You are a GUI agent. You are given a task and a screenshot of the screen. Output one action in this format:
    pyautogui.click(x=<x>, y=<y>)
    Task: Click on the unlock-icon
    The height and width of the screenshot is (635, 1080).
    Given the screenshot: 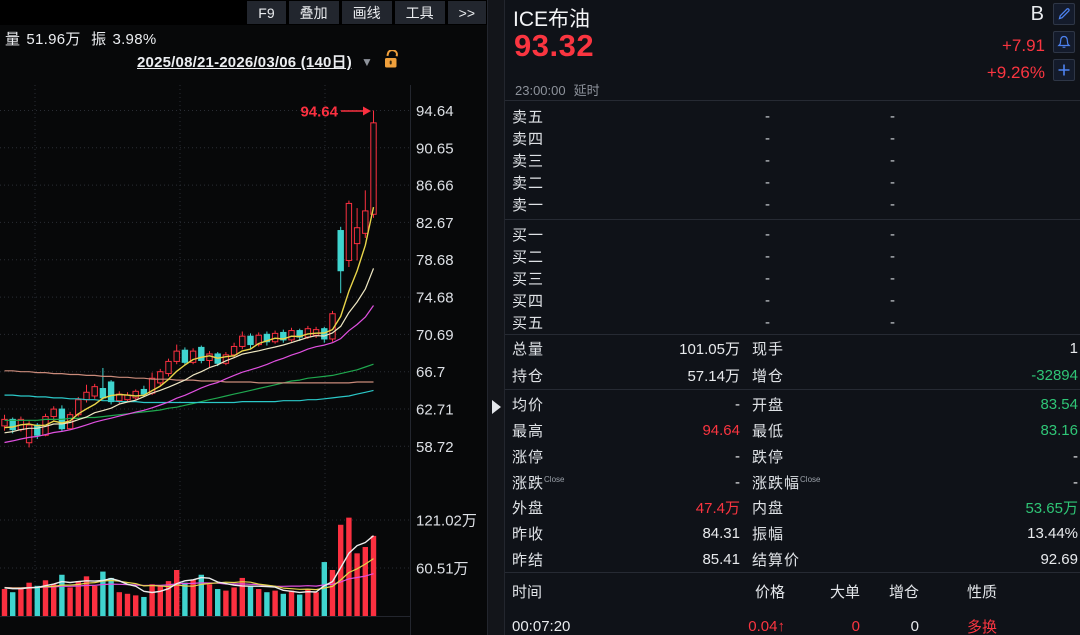 What is the action you would take?
    pyautogui.click(x=390, y=61)
    